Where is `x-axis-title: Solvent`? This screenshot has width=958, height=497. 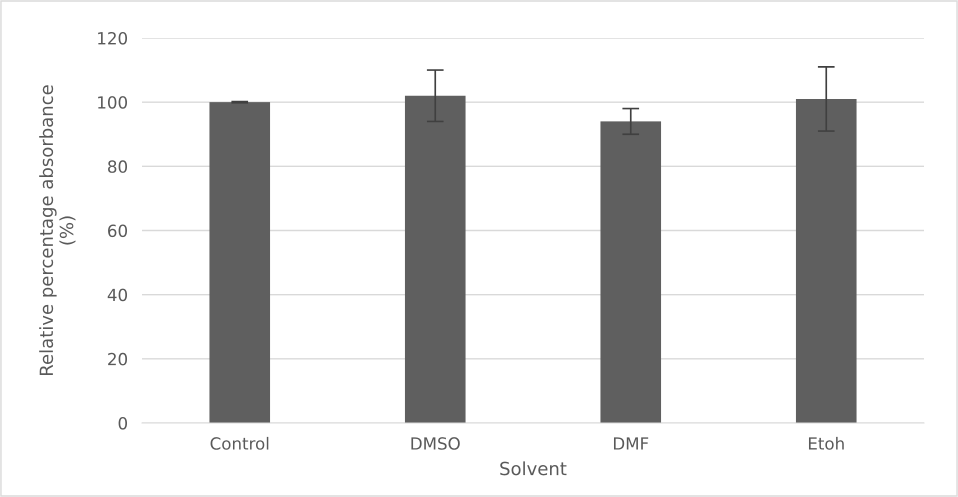
x-axis-title: Solvent is located at coordinates (533, 468).